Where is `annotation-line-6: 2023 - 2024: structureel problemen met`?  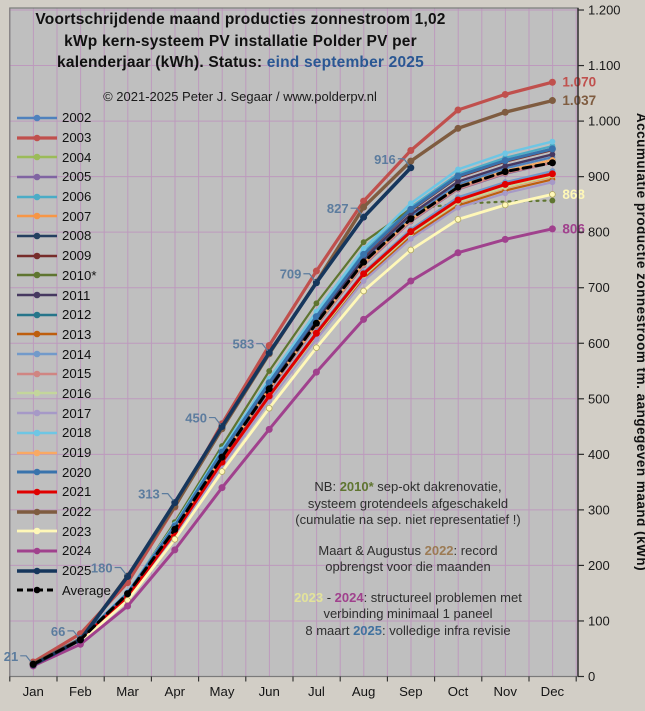 annotation-line-6: 2023 - 2024: structureel problemen met is located at coordinates (408, 598).